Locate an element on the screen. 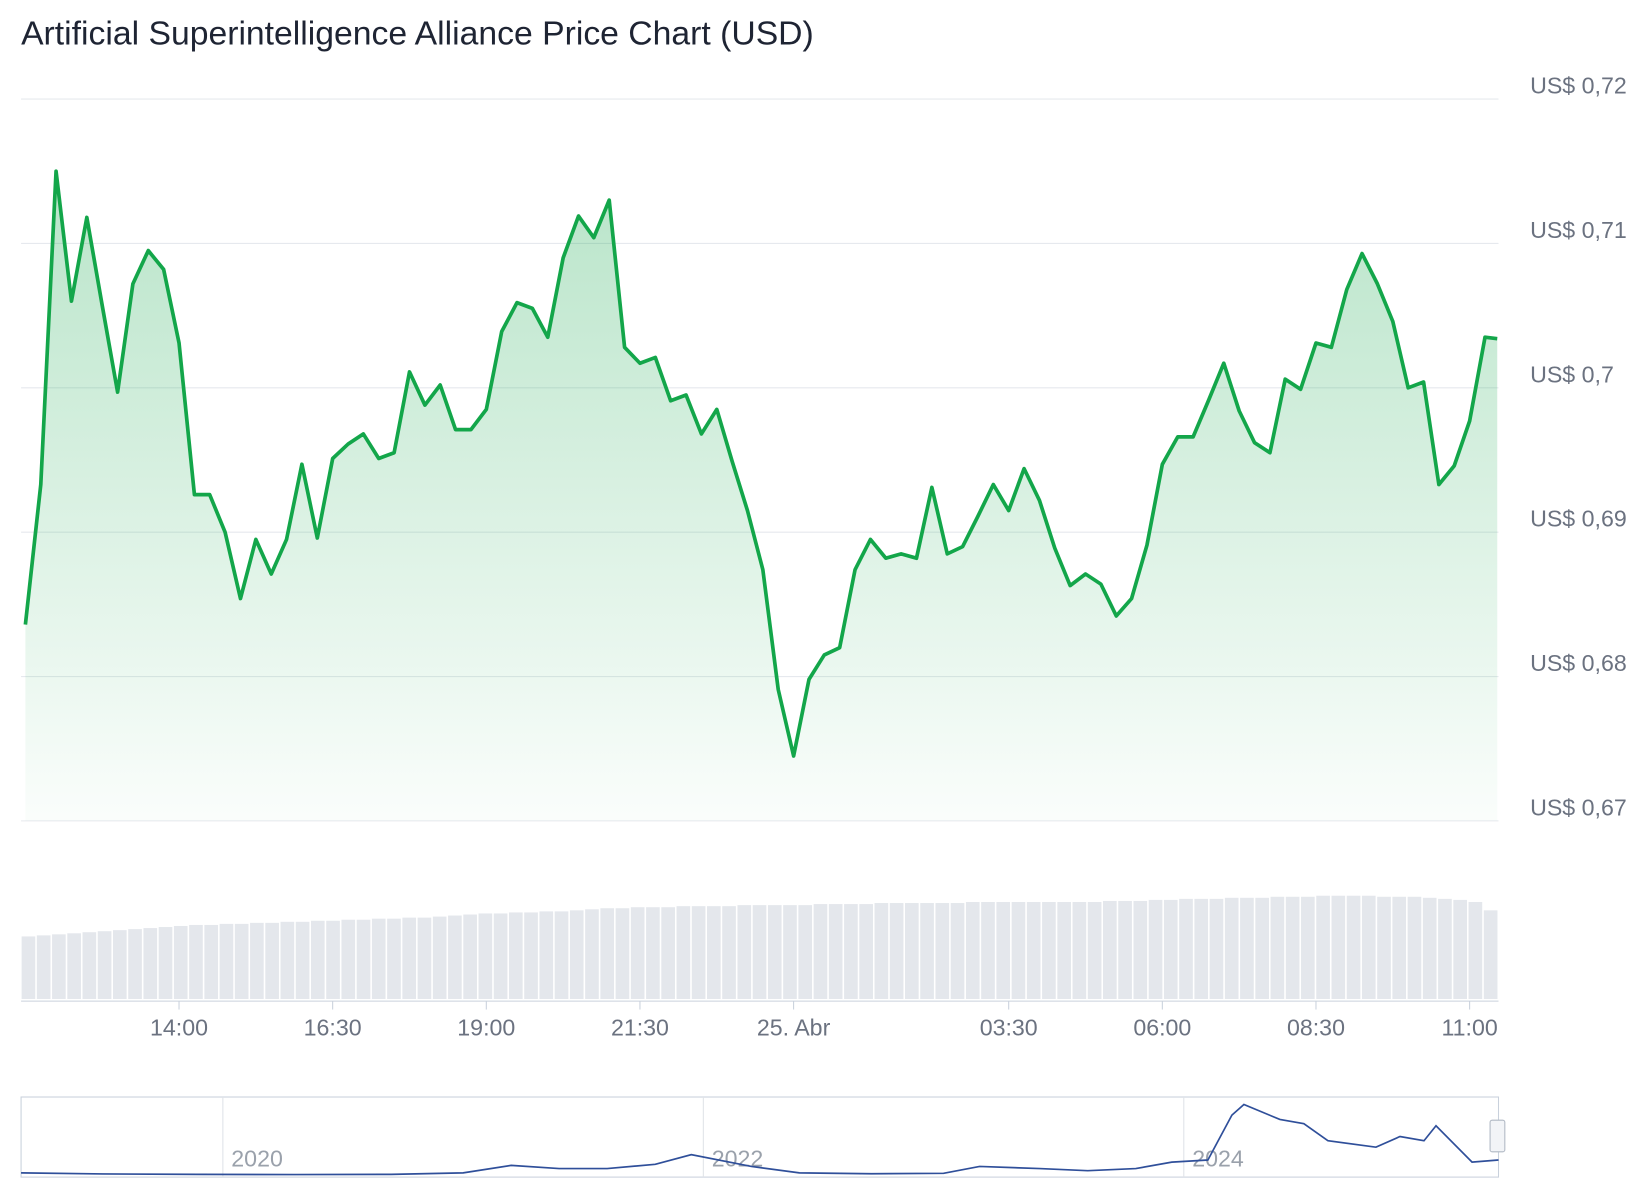 The image size is (1644, 1200). x-tick-label: 16:30 is located at coordinates (333, 1028).